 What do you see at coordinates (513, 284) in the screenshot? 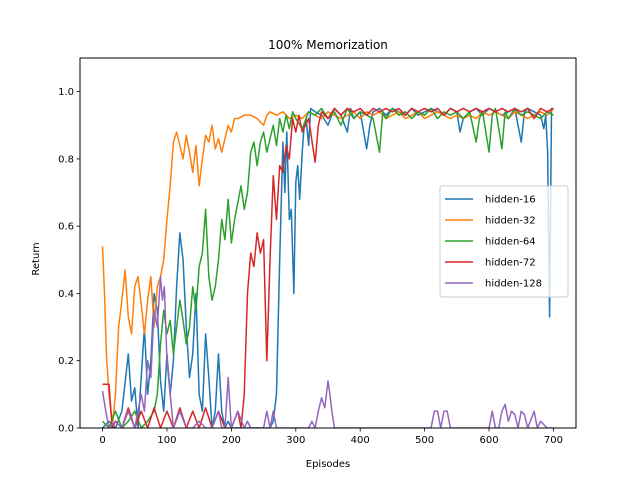
I see `legend-label-hidden-128: hidden-128` at bounding box center [513, 284].